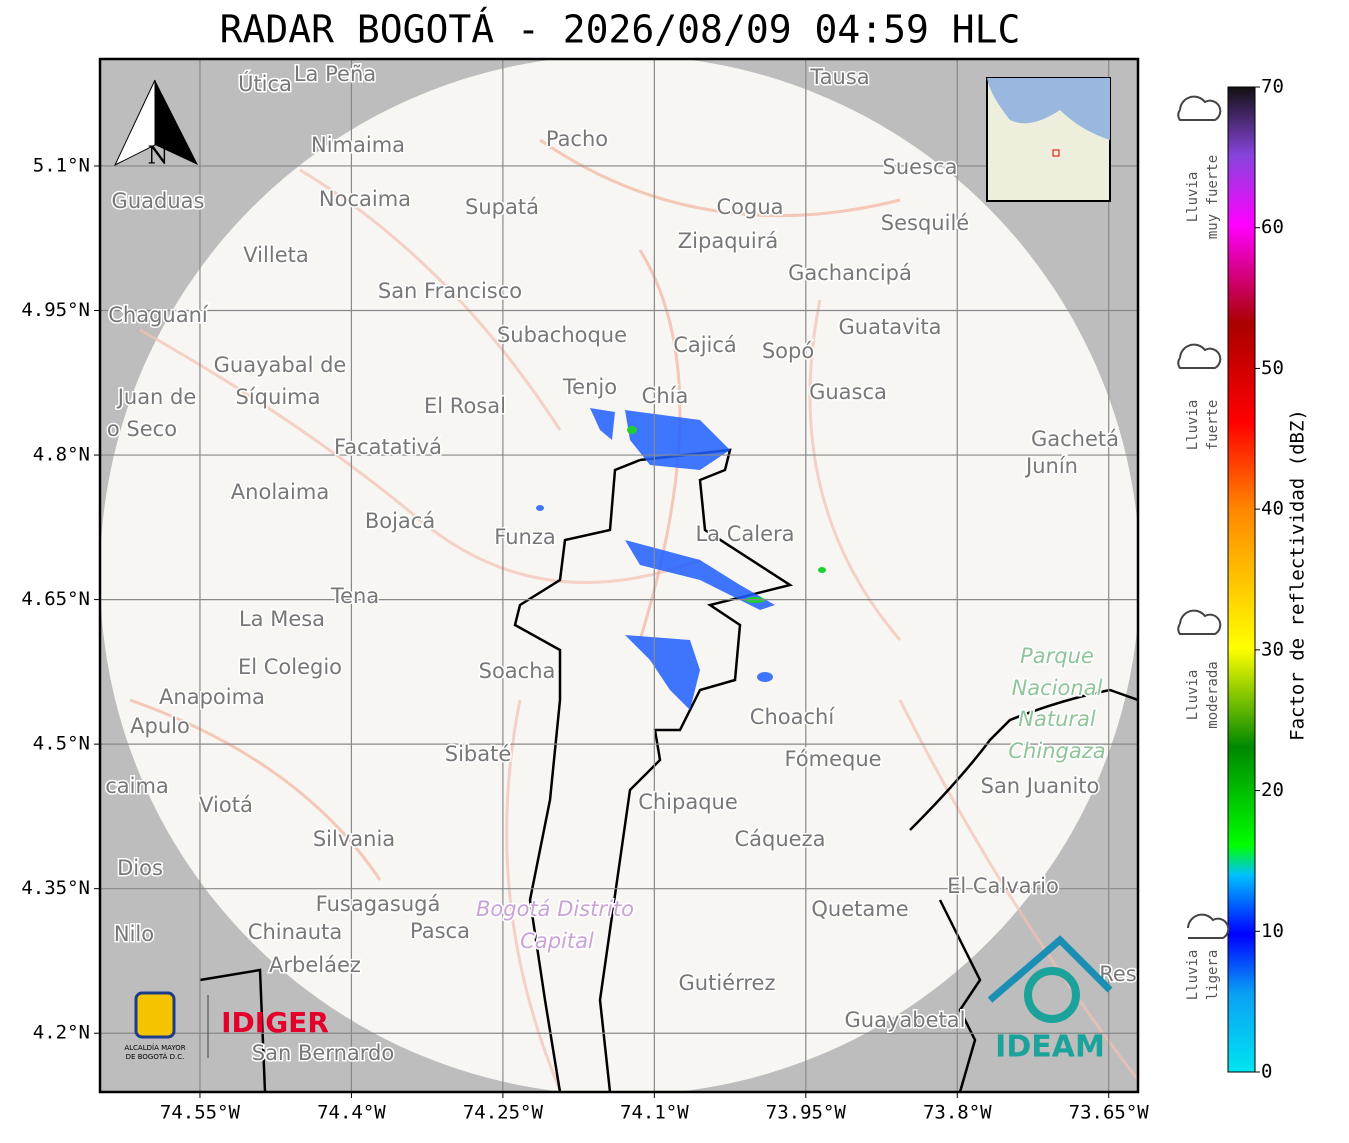 Image resolution: width=1349 pixels, height=1143 pixels. I want to click on place-label: Chingaza, so click(1056, 751).